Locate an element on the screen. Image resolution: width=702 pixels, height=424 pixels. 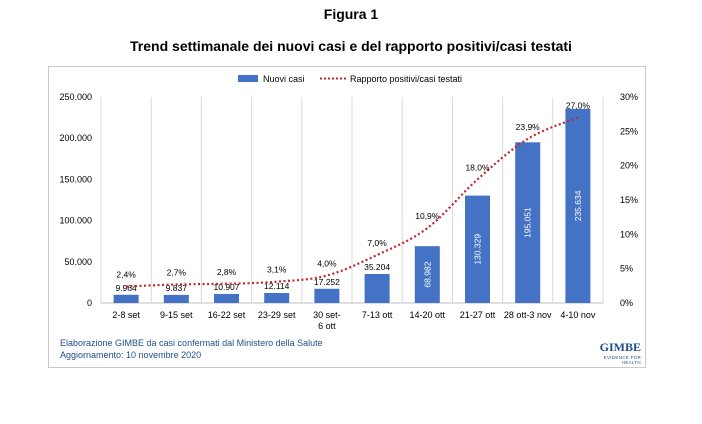
logo-tagline: EVIDENCE FOR HEALTH is located at coordinates (622, 360).